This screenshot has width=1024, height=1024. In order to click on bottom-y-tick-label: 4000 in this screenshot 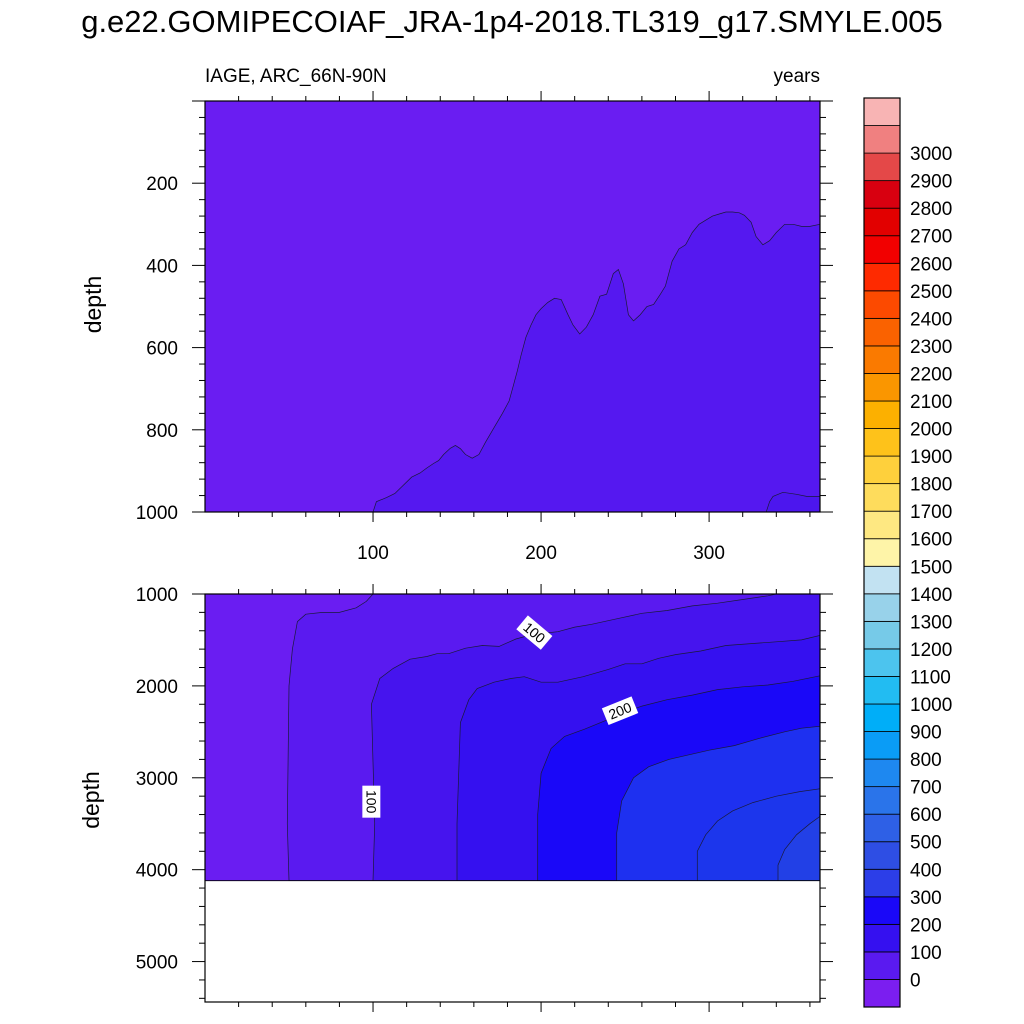, I will do `click(157, 871)`.